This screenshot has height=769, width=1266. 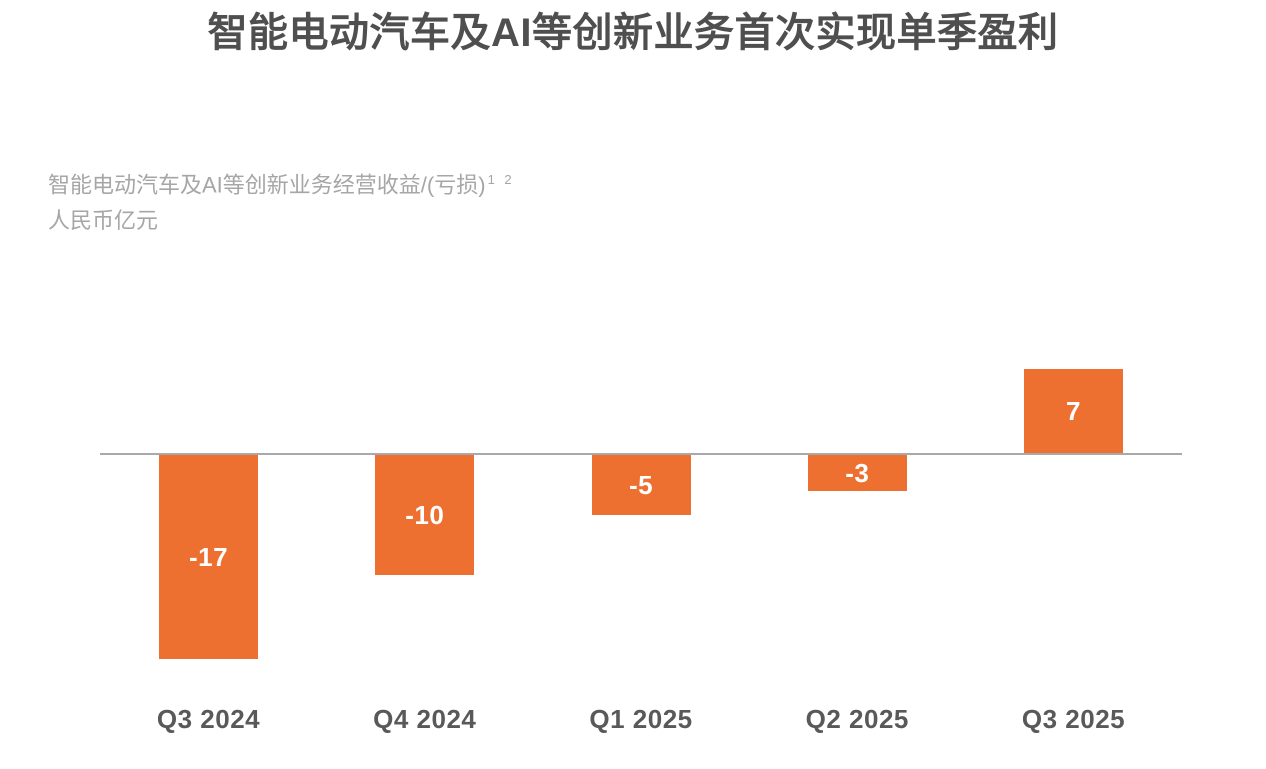 I want to click on bar-value-label: -5, so click(x=641, y=484).